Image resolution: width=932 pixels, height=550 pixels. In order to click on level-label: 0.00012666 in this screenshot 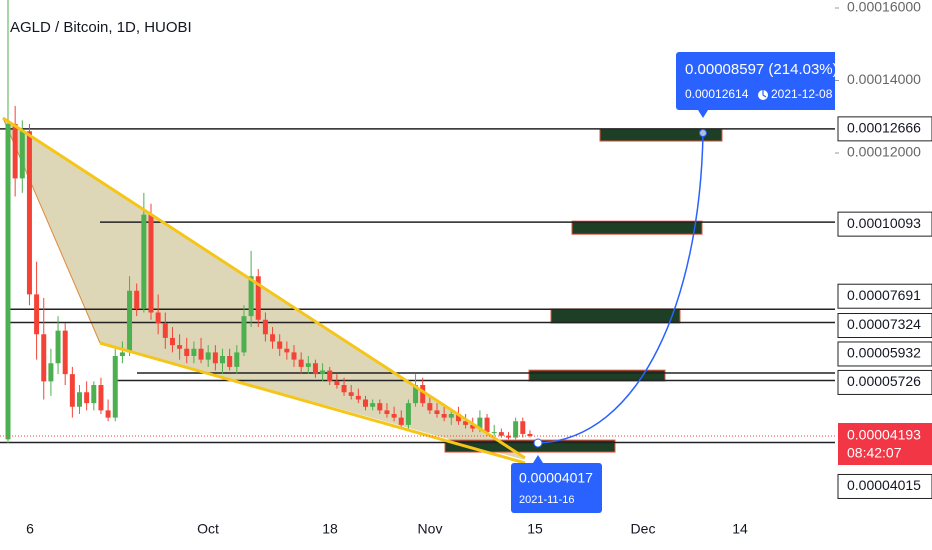, I will do `click(884, 128)`.